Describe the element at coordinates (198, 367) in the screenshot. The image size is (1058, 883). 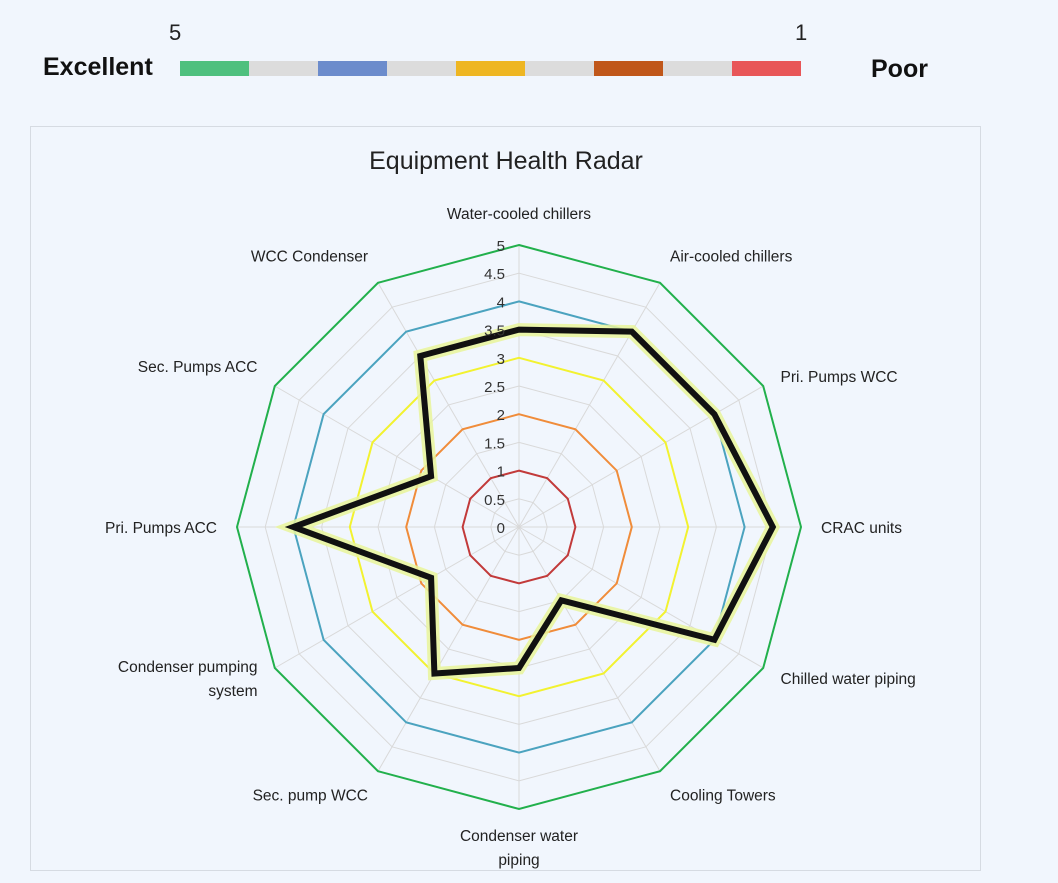
I see `category-label: Sec. Pumps ACC` at that location.